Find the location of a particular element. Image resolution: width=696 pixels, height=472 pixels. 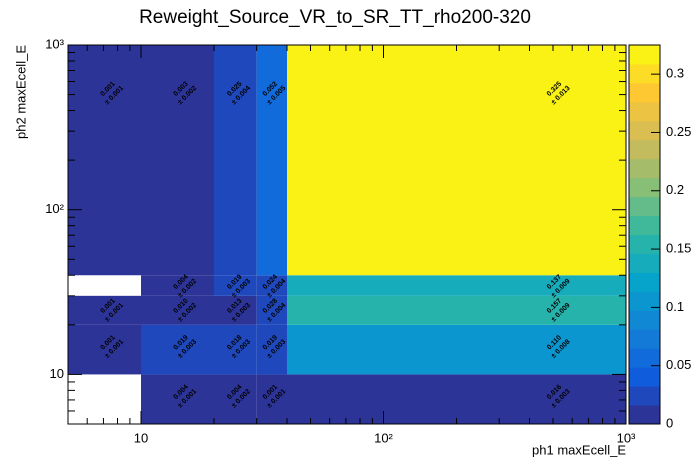

z-tick-label: 0.3 is located at coordinates (675, 73).